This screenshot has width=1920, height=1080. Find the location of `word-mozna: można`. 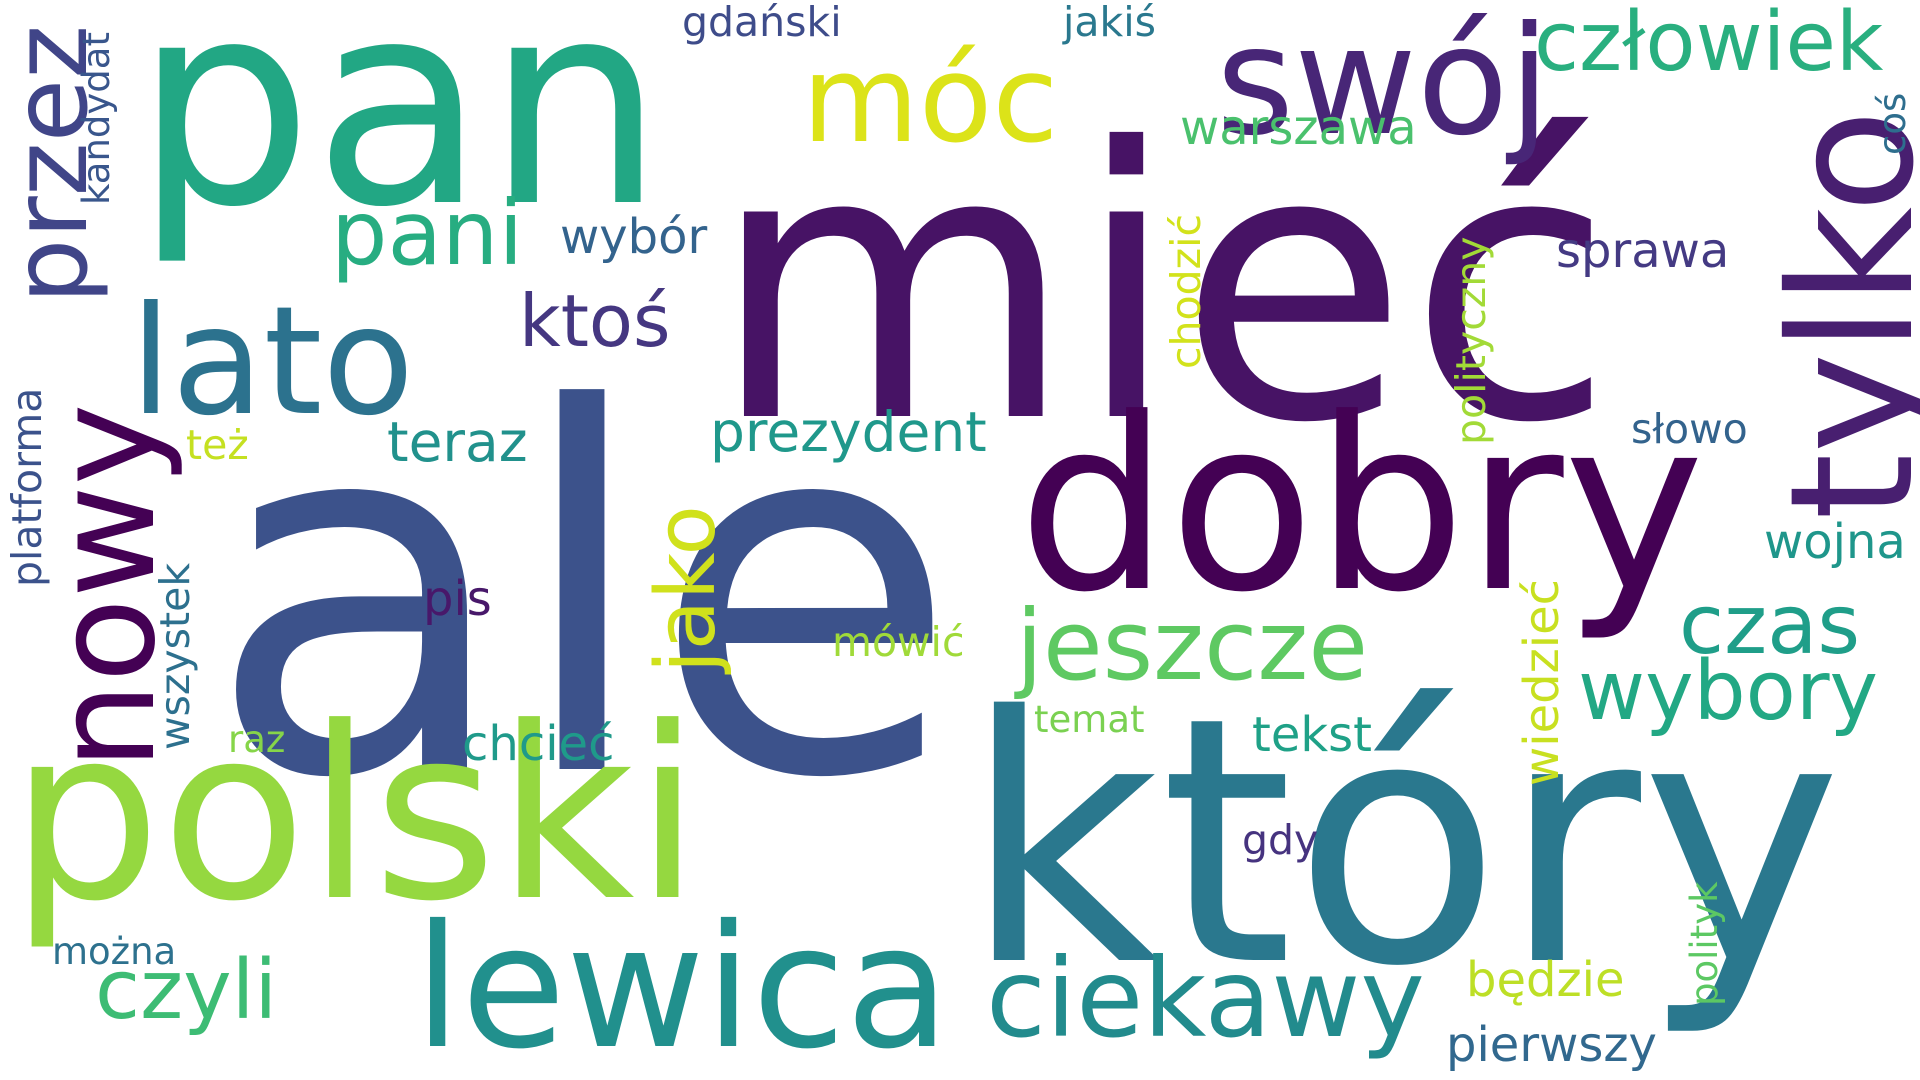

word-mozna: można is located at coordinates (114, 951).